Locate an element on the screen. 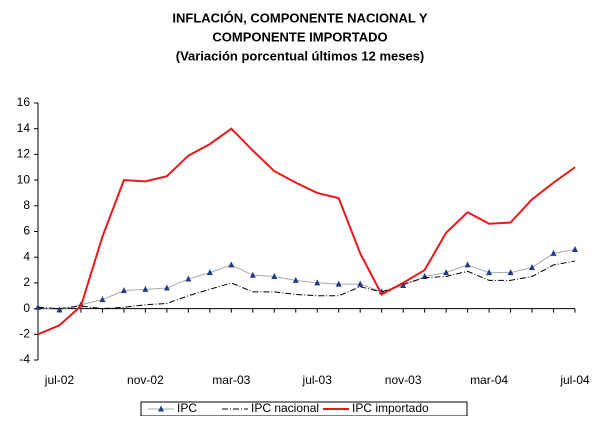 This screenshot has height=421, width=592. legend-label: IPC importado is located at coordinates (390, 408).